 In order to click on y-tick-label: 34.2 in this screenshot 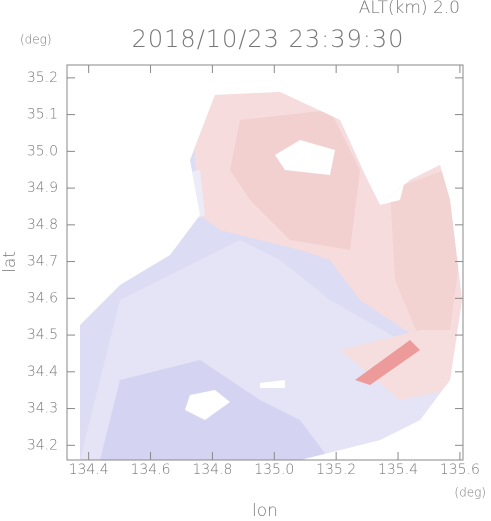, I will do `click(42, 445)`.